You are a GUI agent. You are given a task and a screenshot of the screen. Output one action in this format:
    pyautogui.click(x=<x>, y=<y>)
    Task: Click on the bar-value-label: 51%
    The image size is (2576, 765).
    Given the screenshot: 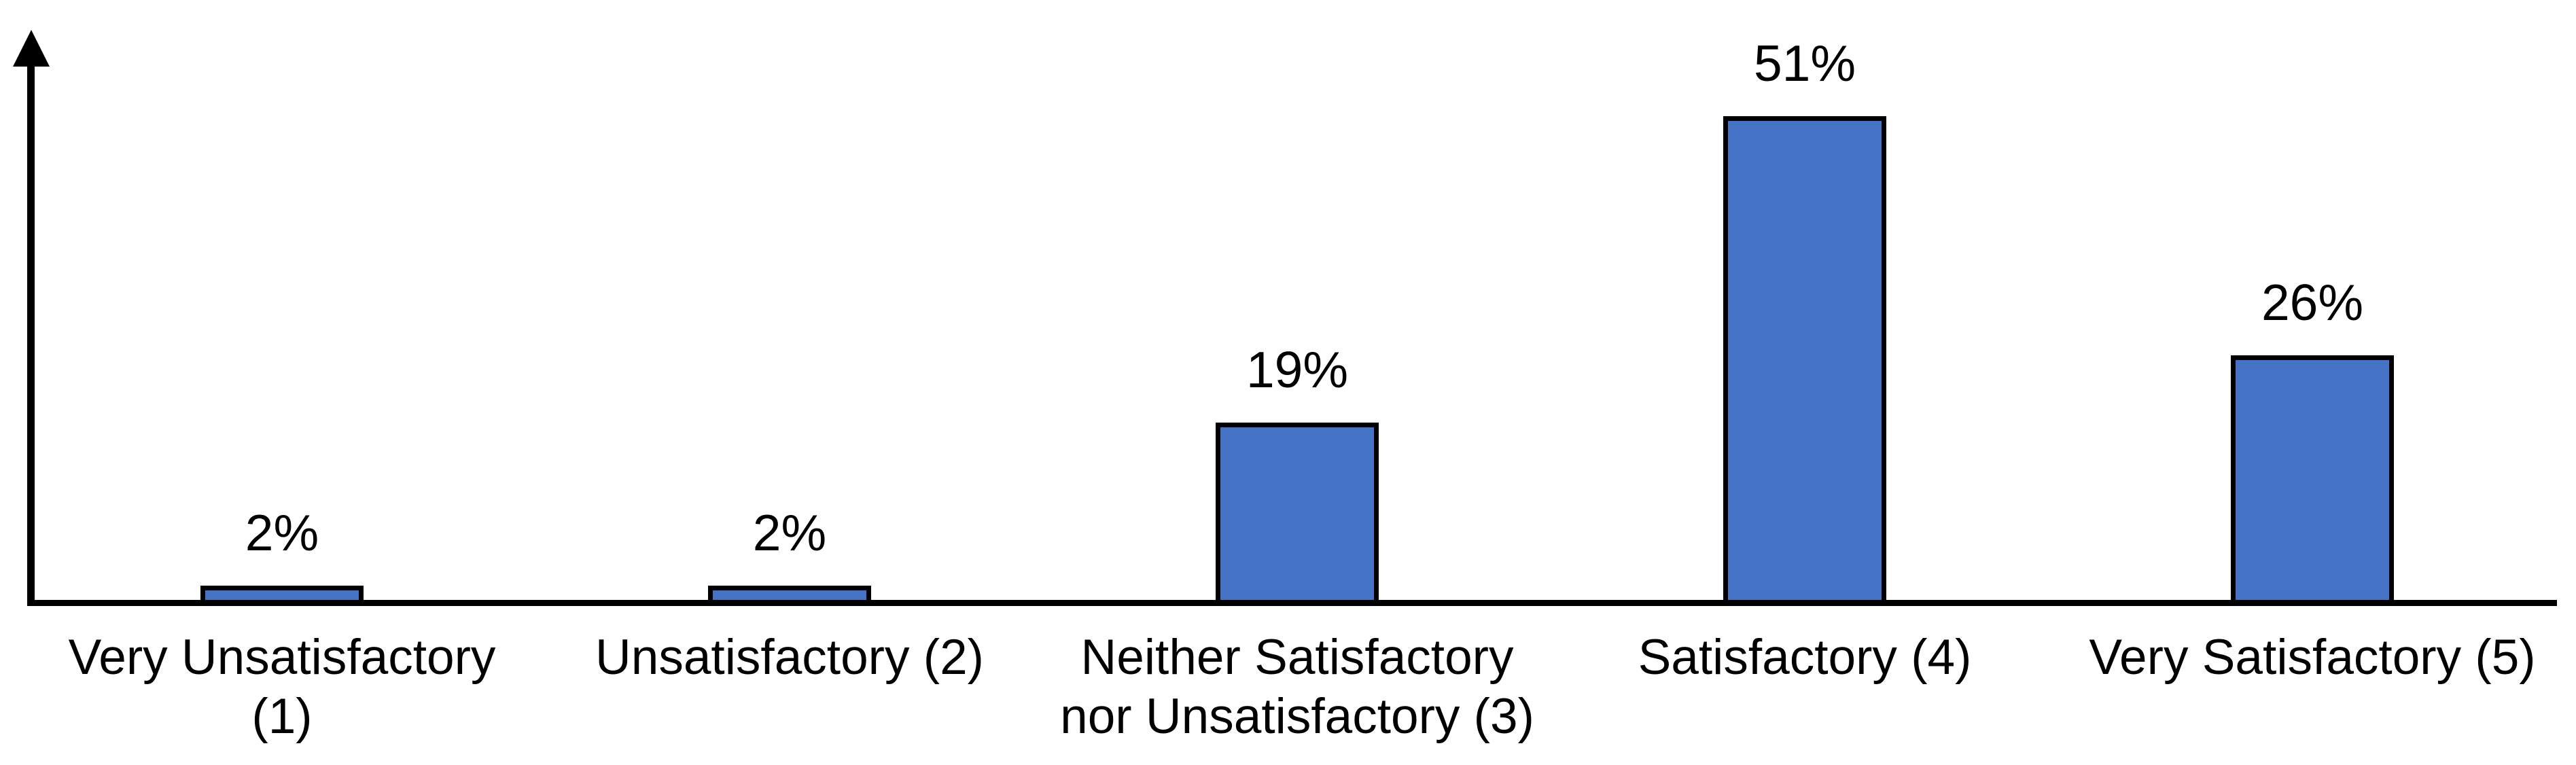 What is the action you would take?
    pyautogui.click(x=1804, y=64)
    